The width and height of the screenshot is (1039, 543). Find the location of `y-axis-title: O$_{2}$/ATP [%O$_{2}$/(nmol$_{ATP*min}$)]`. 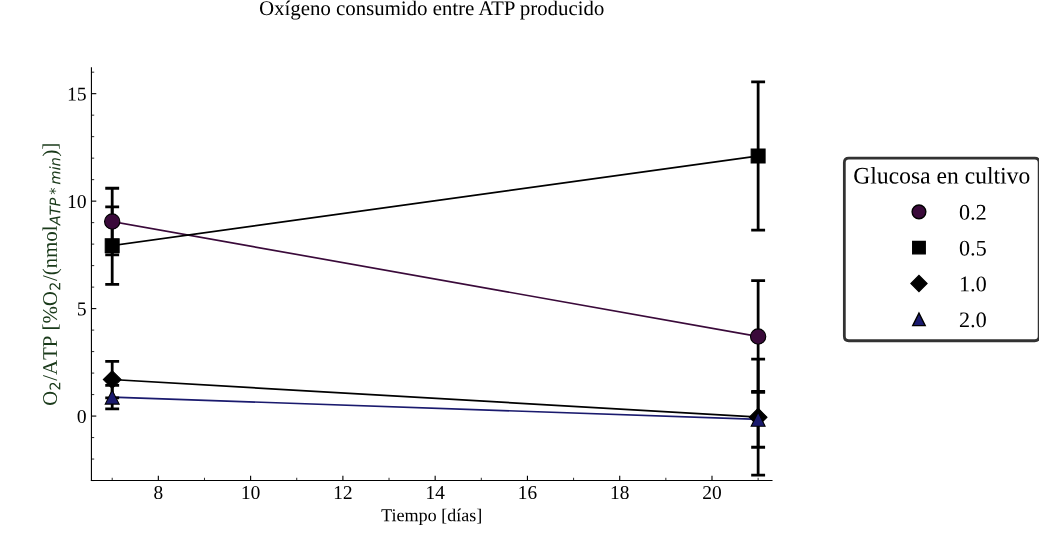

y-axis-title: O$_{2}$/ATP [%O$_{2}$/(nmol$_{ATP*min}$)] is located at coordinates (52, 275).